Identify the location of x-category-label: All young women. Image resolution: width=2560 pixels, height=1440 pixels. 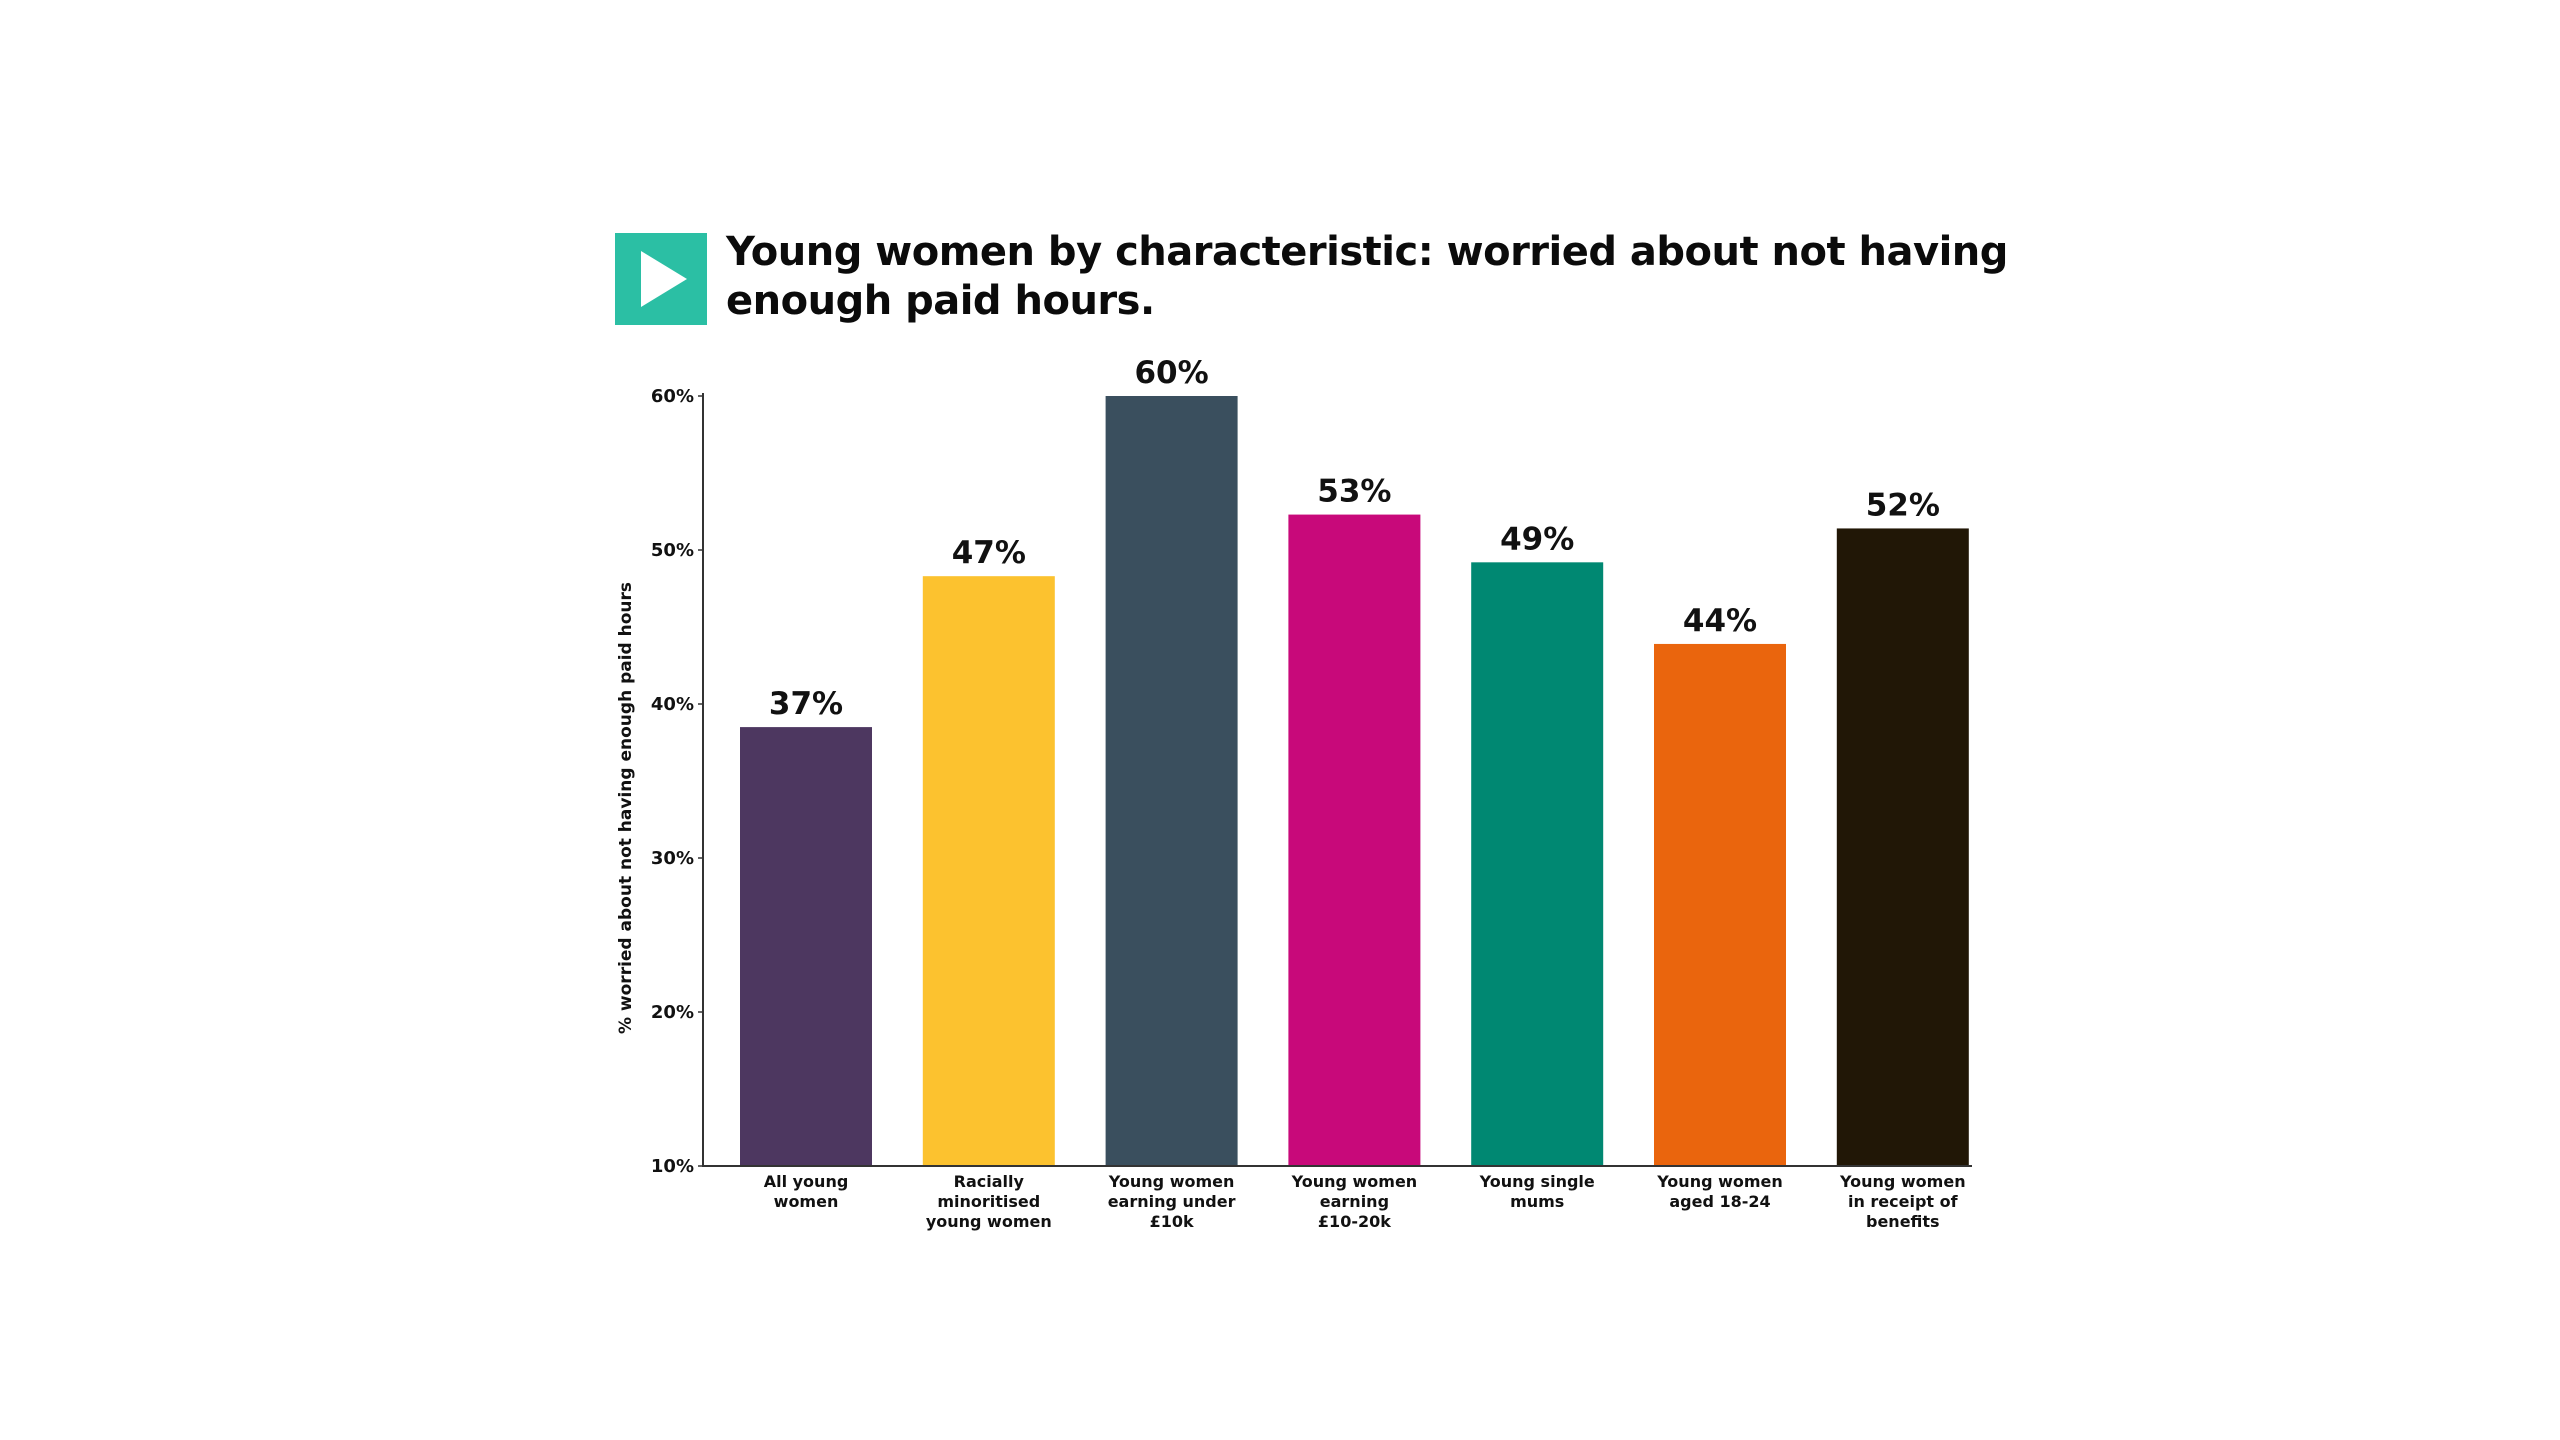
(806, 1191).